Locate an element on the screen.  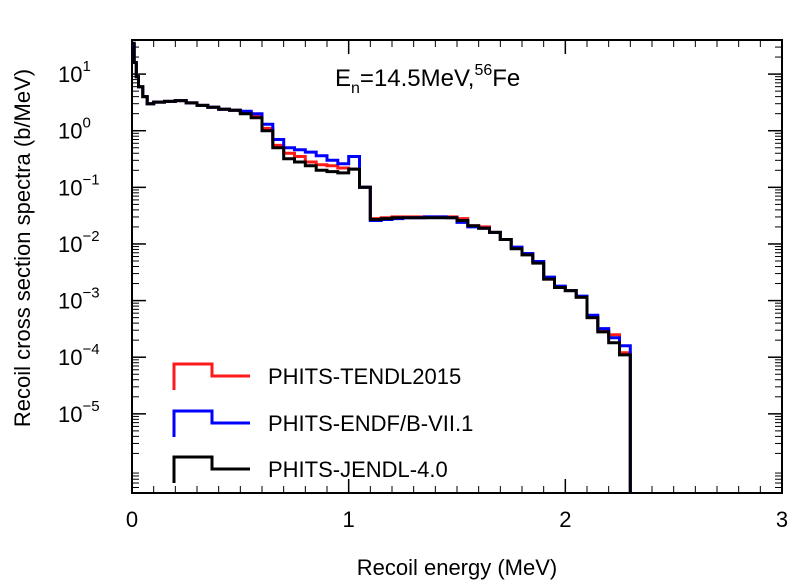
y-tick-label-0: 10¹ is located at coordinates (74, 72).